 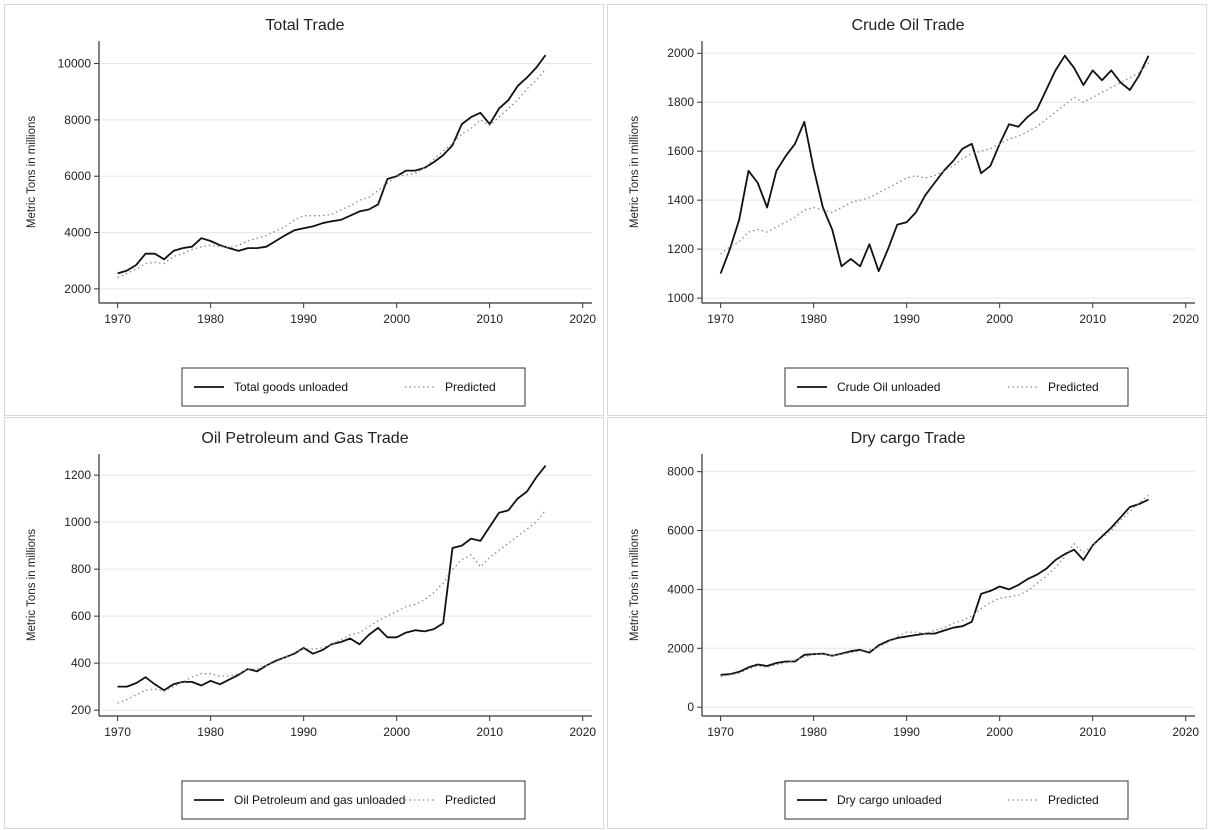 I want to click on y-tick-label: 1800, so click(x=680, y=102).